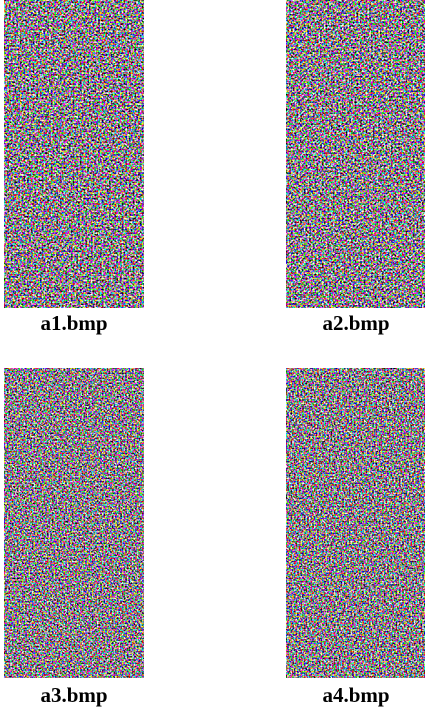 The height and width of the screenshot is (716, 425). What do you see at coordinates (74, 695) in the screenshot?
I see `caption: a3.bmp` at bounding box center [74, 695].